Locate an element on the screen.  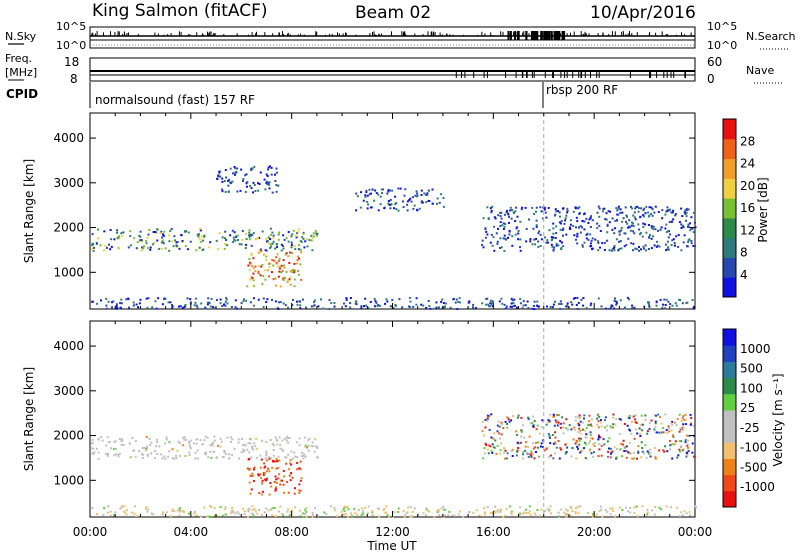
colorbar-tick-label: 500 is located at coordinates (751, 369).